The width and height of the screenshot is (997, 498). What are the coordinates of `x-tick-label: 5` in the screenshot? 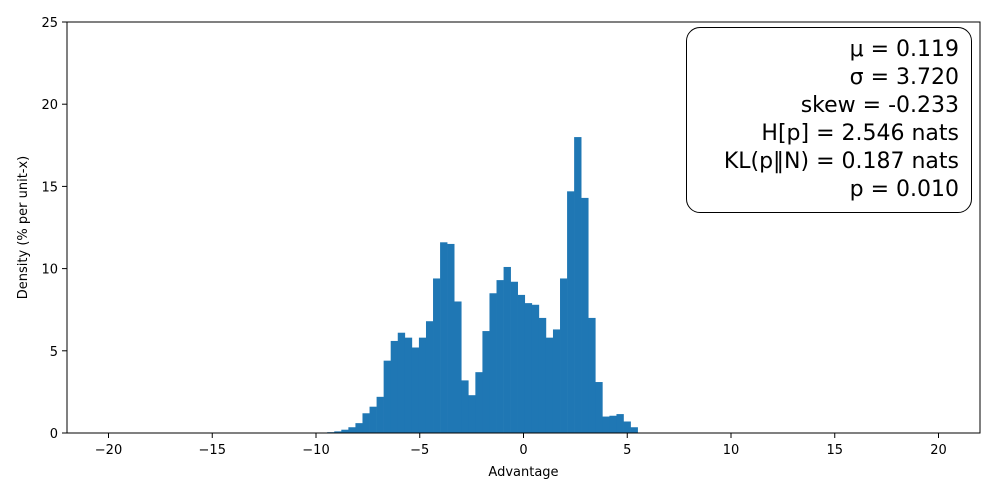 It's located at (627, 450).